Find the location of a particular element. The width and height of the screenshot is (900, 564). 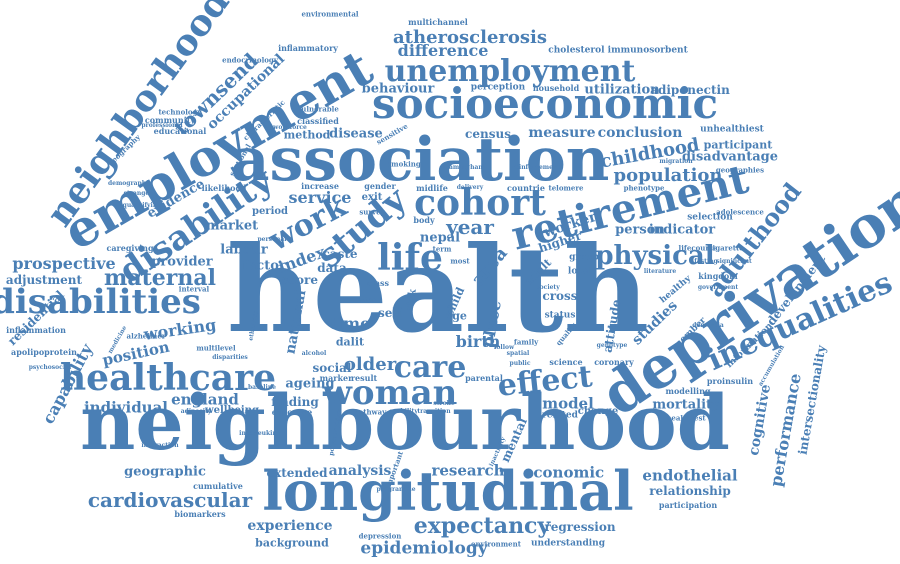

word-public: public is located at coordinates (520, 363).